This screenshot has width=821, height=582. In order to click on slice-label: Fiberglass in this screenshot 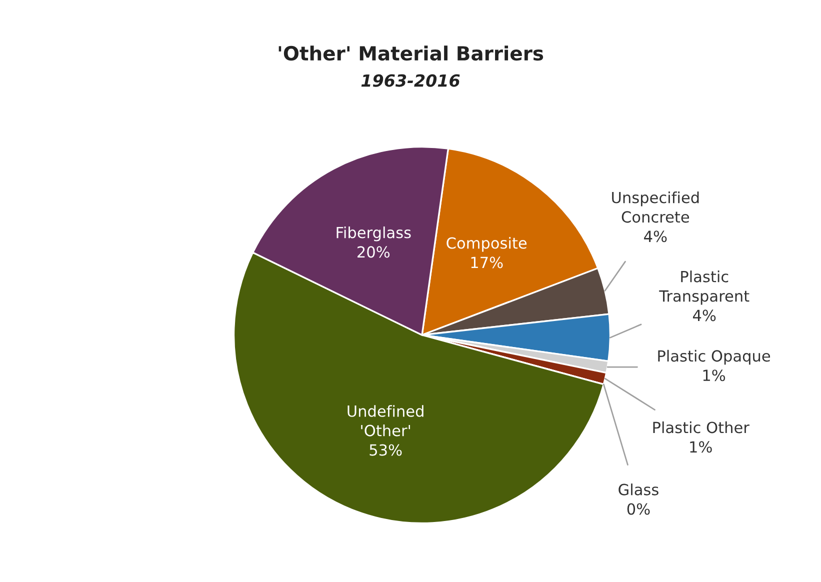, I will do `click(373, 234)`.